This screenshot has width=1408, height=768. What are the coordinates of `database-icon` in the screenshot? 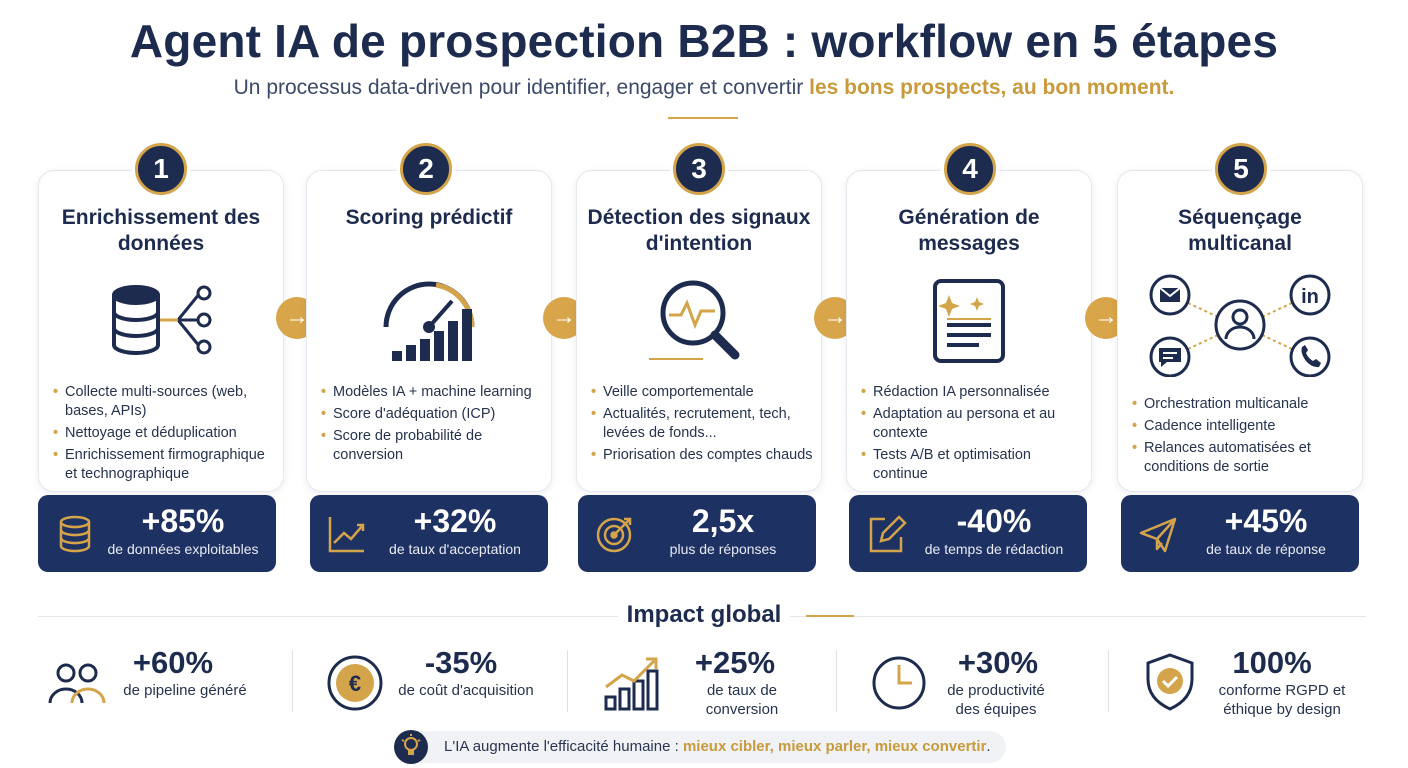 It's located at (75, 534).